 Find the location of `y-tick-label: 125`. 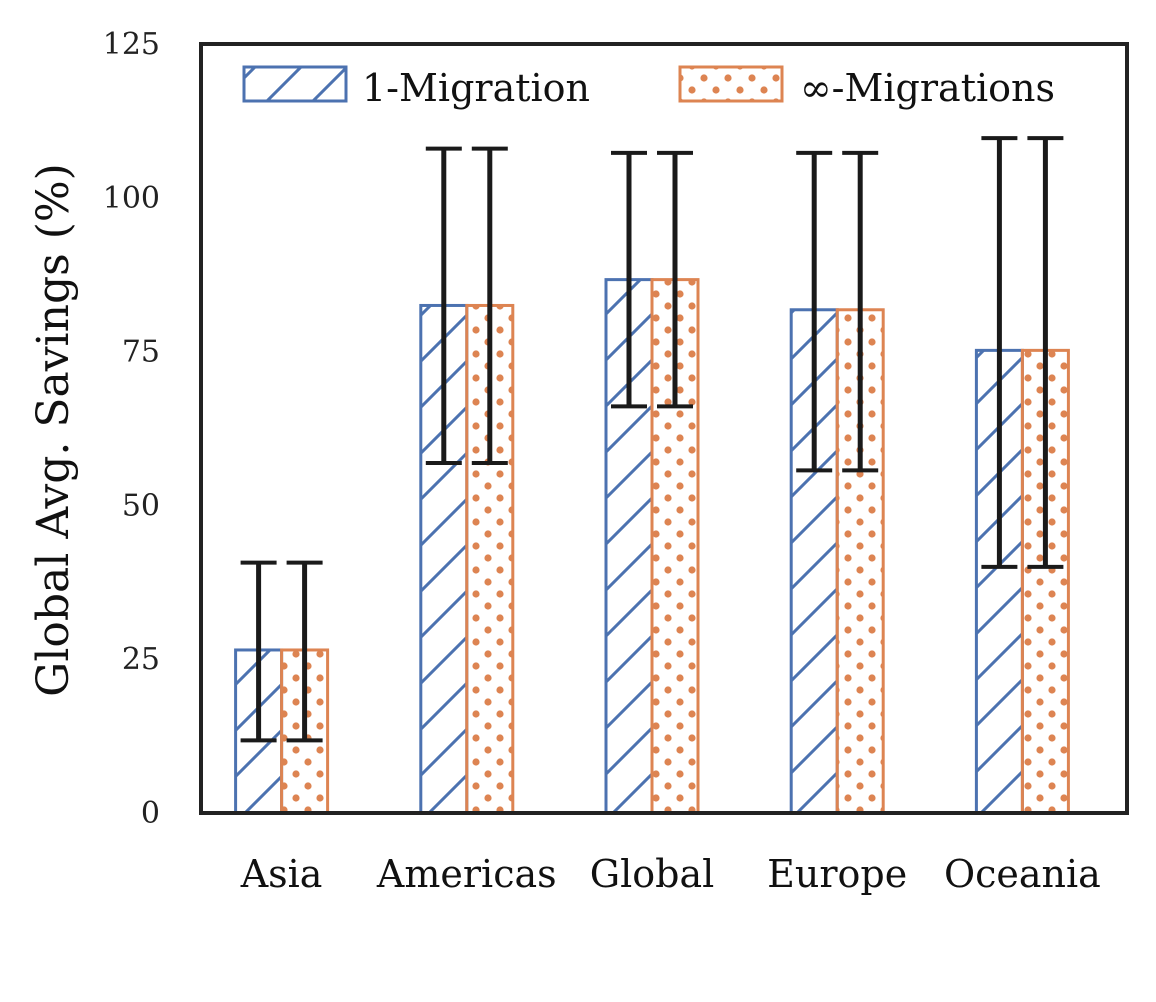

y-tick-label: 125 is located at coordinates (131, 44).